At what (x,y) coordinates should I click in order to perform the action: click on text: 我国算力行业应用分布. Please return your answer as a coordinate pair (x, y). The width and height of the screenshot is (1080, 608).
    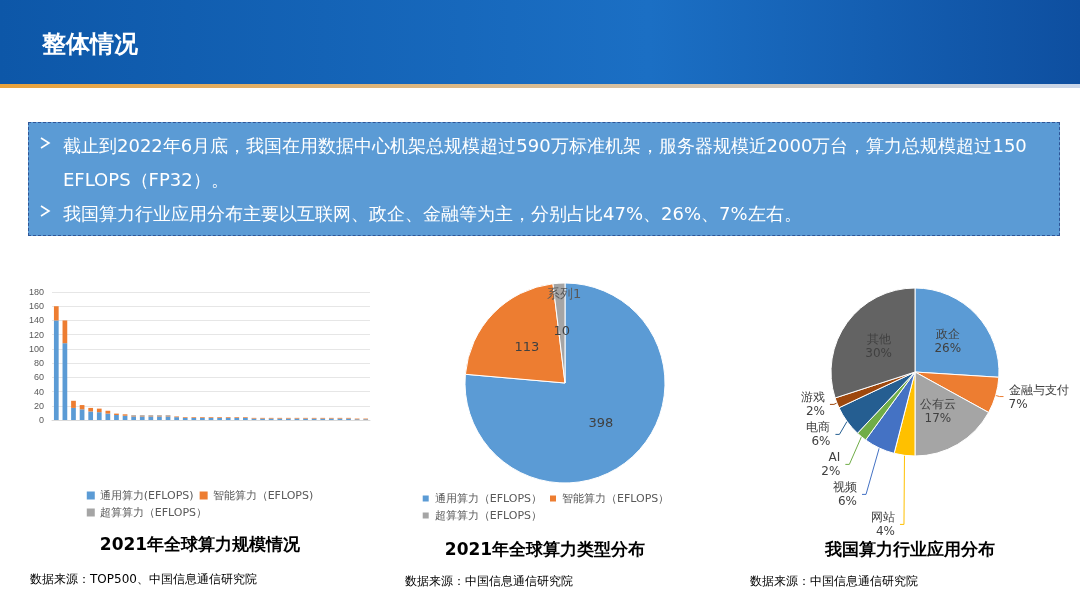
    Looking at the image, I should click on (909, 548).